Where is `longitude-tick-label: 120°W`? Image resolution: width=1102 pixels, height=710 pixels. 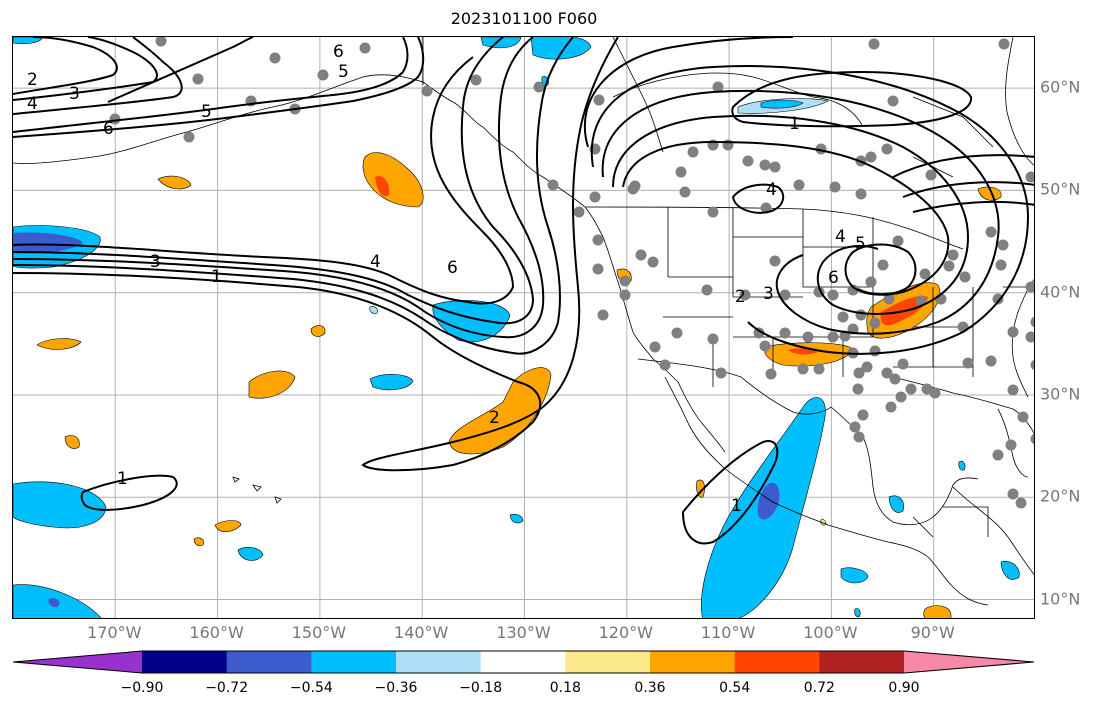
longitude-tick-label: 120°W is located at coordinates (625, 632).